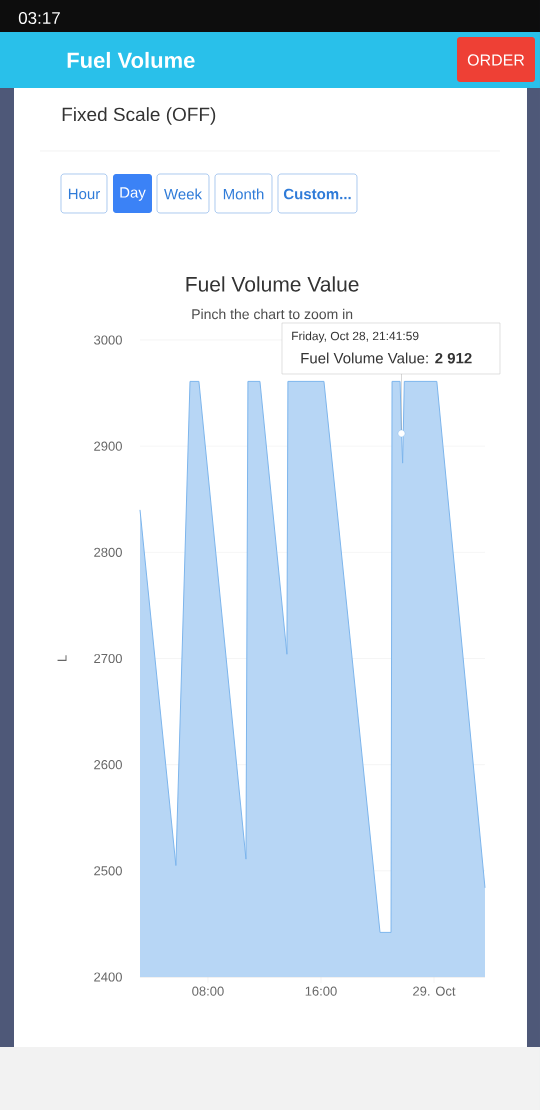 The image size is (540, 1110). I want to click on x-tick-label: 29. Oct, so click(434, 991).